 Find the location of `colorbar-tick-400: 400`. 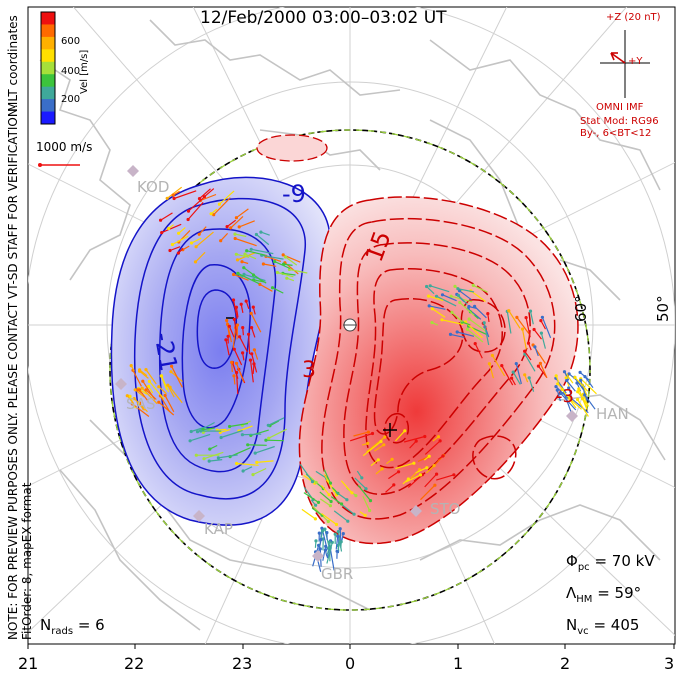

colorbar-tick-400: 400 is located at coordinates (71, 71).